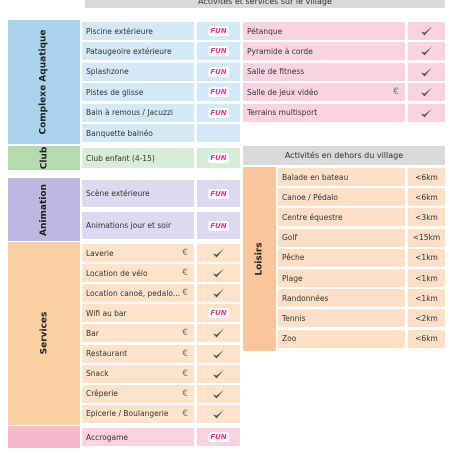 This screenshot has height=450, width=450. What do you see at coordinates (265, 4) in the screenshot?
I see `header-title: Activités et services sur le village` at bounding box center [265, 4].